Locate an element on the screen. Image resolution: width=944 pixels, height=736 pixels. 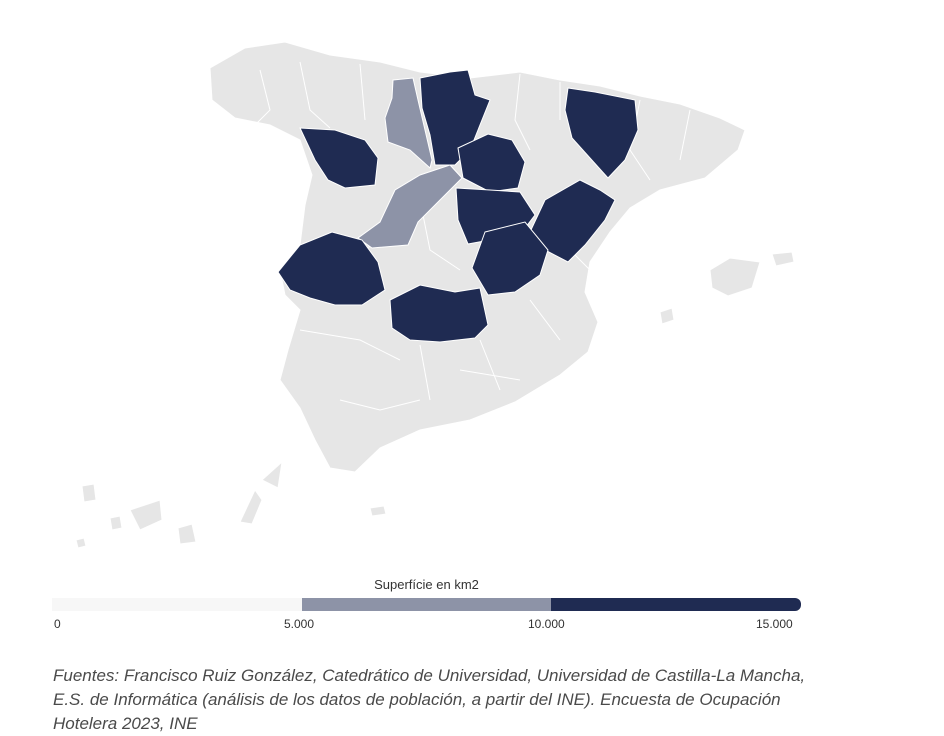
balearic-menorca is located at coordinates (783, 259).